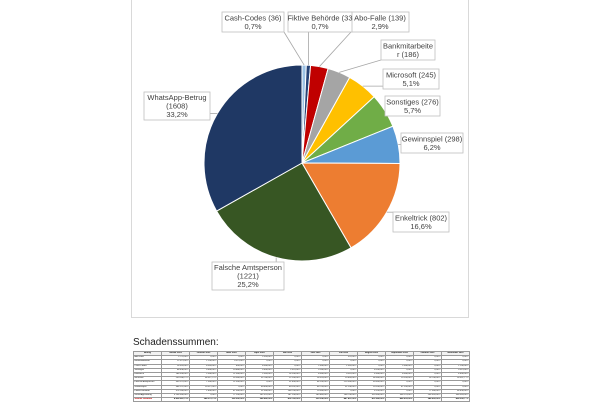 This screenshot has height=402, width=600. I want to click on data-label-text: WhatsApp-Betrug, so click(176, 97).